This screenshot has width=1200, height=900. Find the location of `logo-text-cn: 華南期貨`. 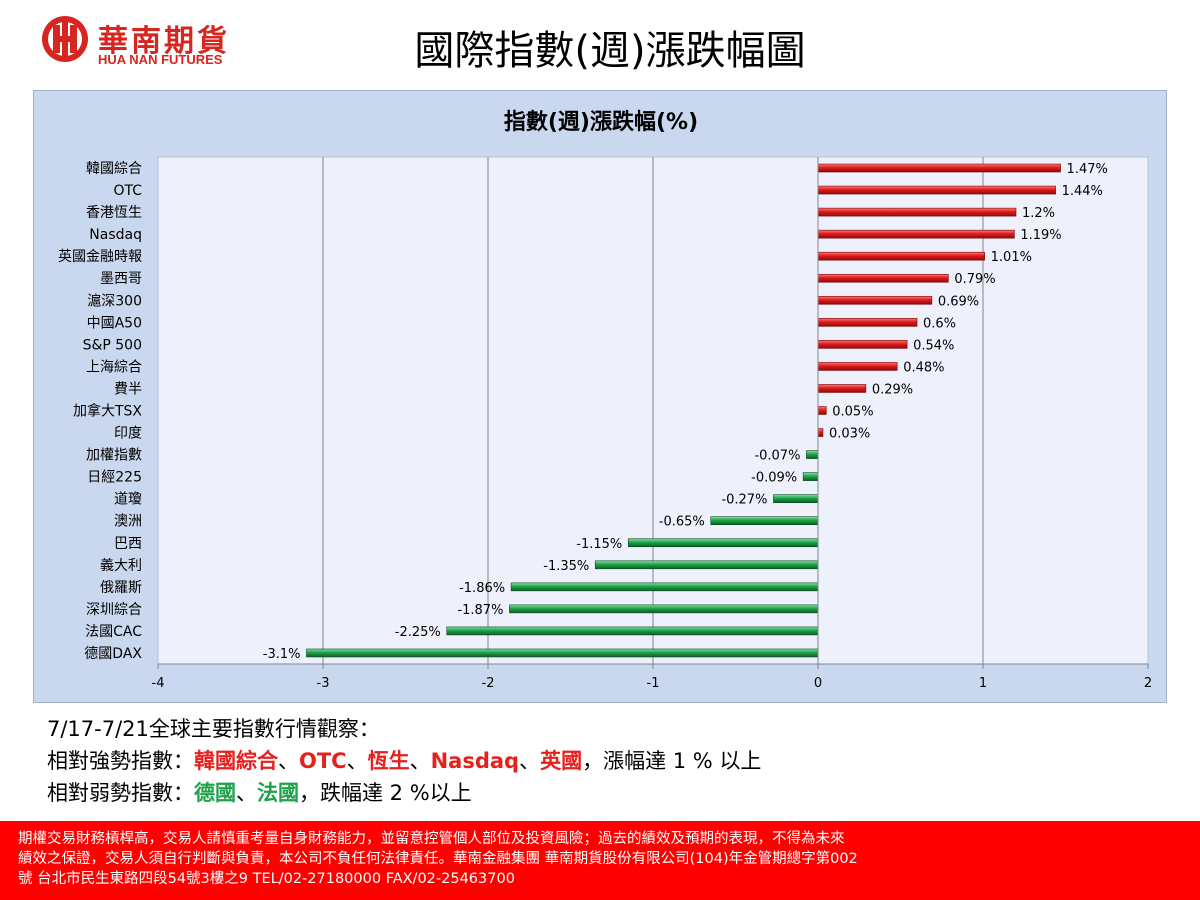

logo-text-cn: 華南期貨 is located at coordinates (164, 41).